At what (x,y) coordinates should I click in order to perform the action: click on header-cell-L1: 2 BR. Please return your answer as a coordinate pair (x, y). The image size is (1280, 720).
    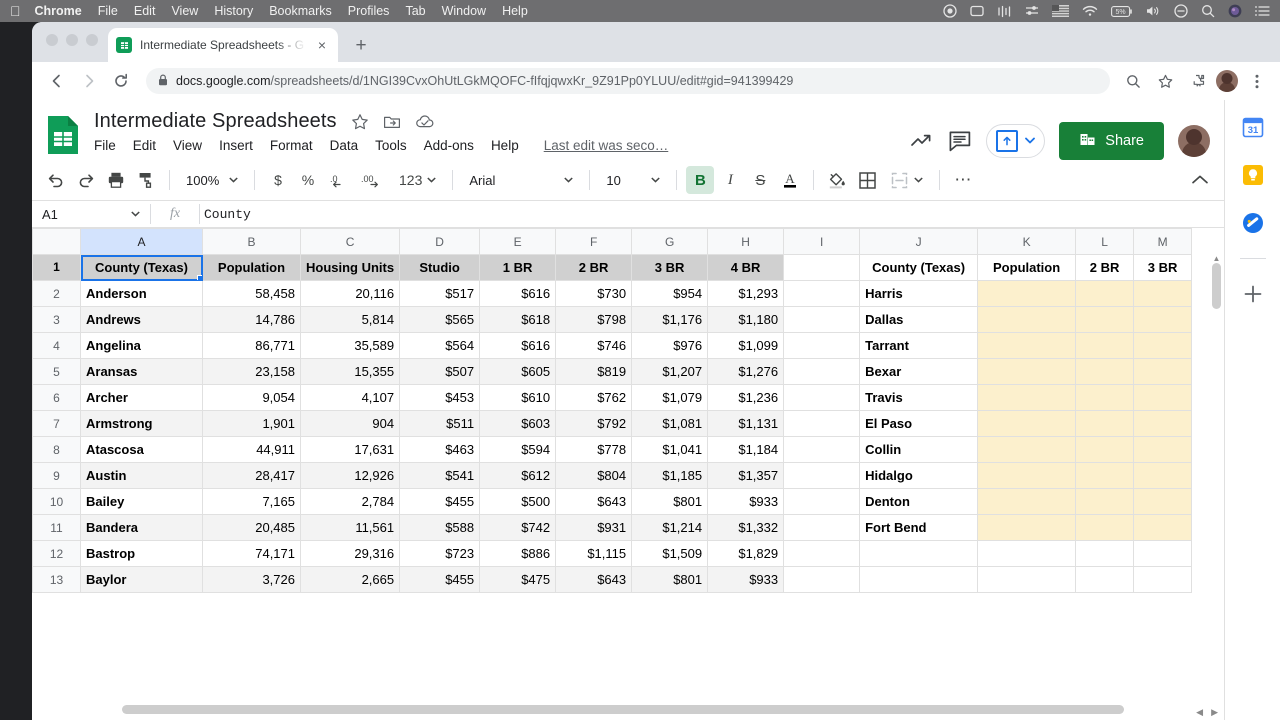
    Looking at the image, I should click on (1105, 267).